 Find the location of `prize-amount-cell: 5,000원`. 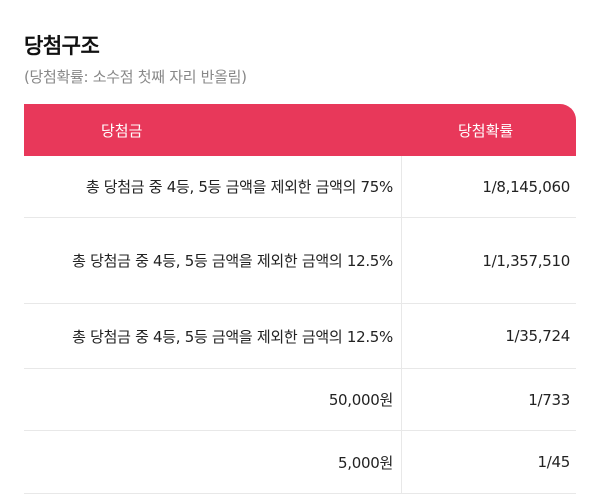

prize-amount-cell: 5,000원 is located at coordinates (213, 462).